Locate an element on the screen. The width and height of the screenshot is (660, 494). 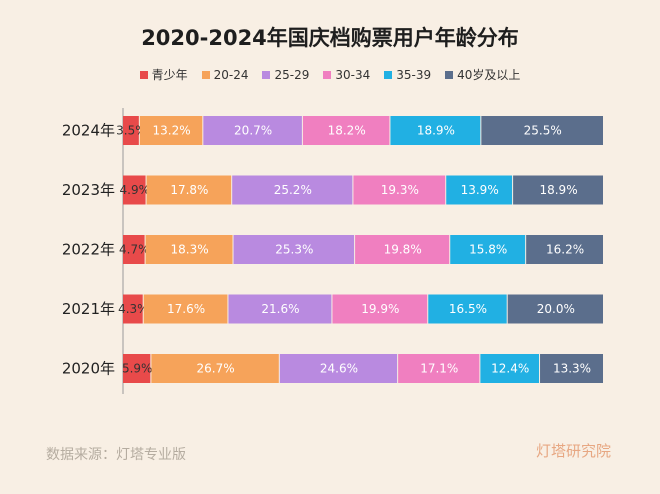
data-label-3-4: 16.5% is located at coordinates (468, 309).